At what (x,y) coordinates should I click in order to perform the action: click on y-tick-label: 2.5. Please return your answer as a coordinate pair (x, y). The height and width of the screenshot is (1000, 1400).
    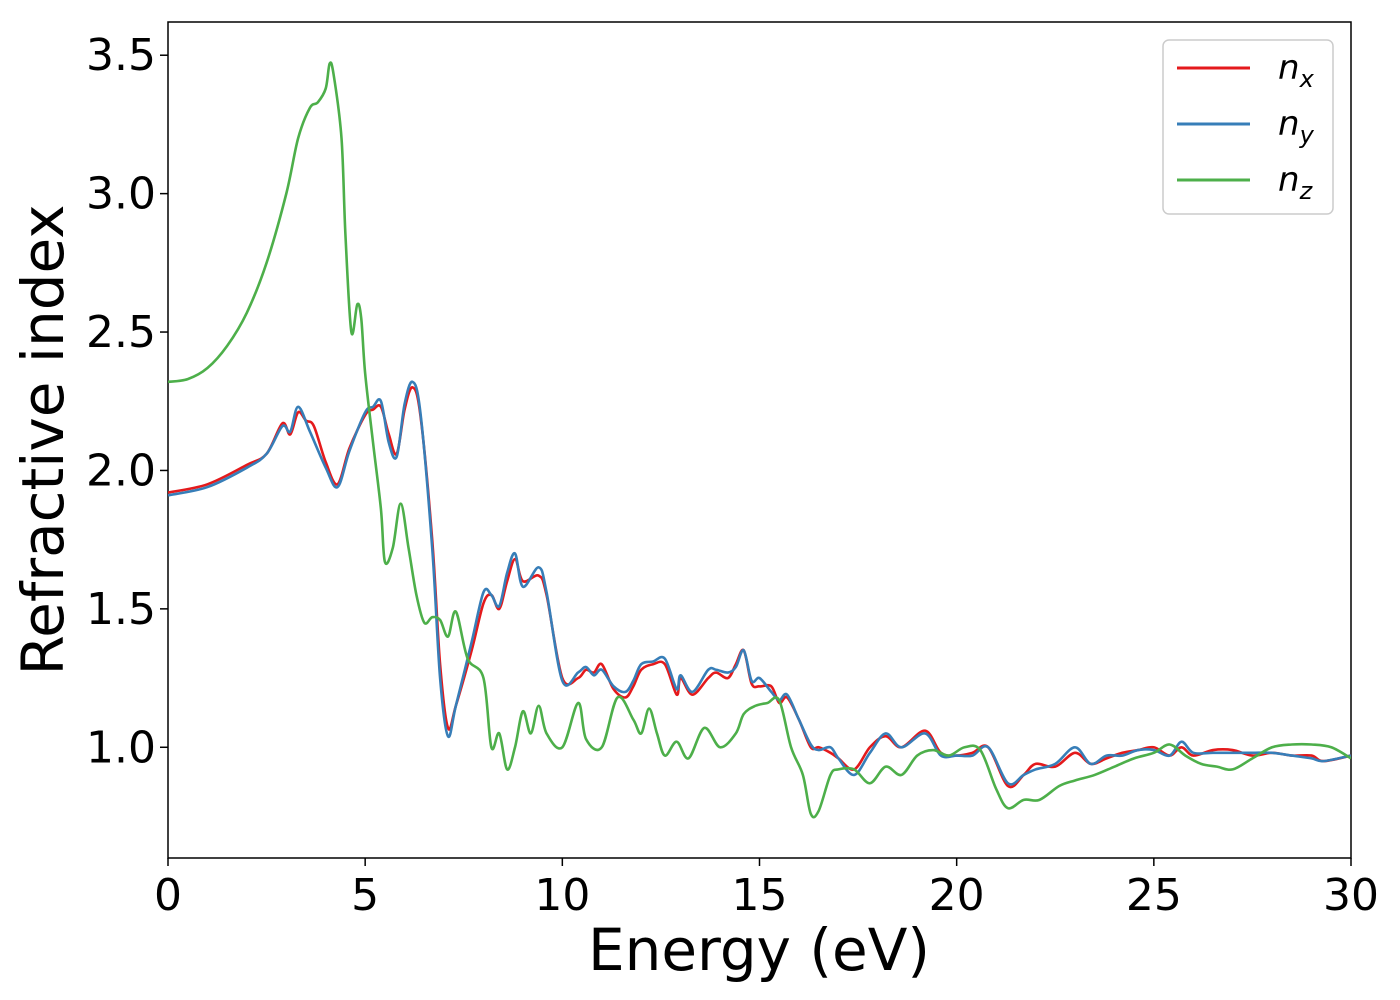
    Looking at the image, I should click on (121, 332).